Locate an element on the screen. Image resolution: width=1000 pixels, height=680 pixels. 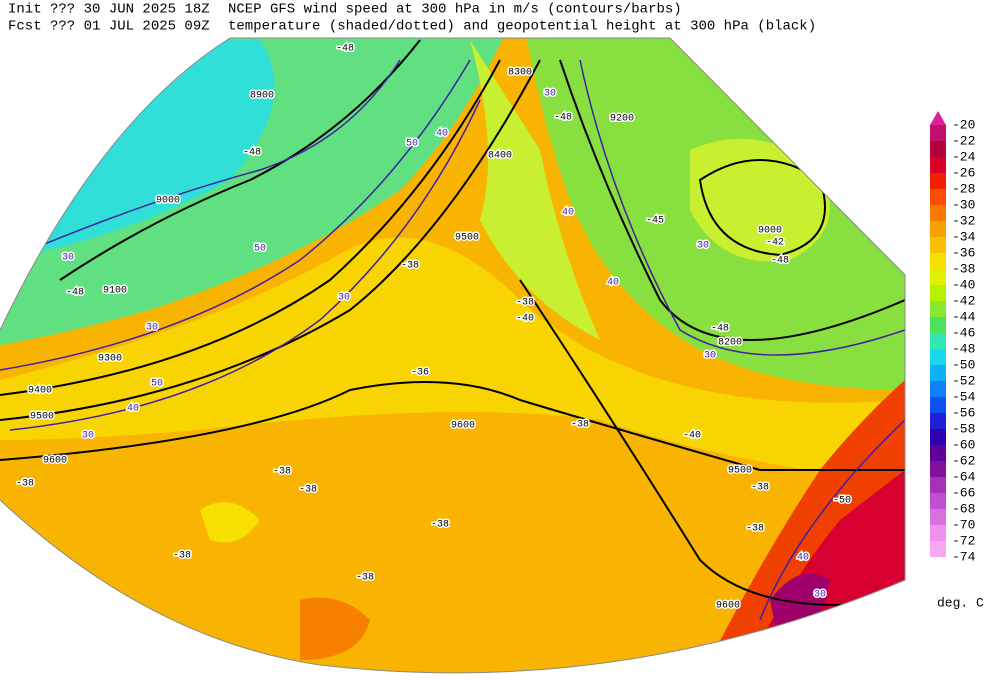
colorbar-label: -32 is located at coordinates (963, 220).